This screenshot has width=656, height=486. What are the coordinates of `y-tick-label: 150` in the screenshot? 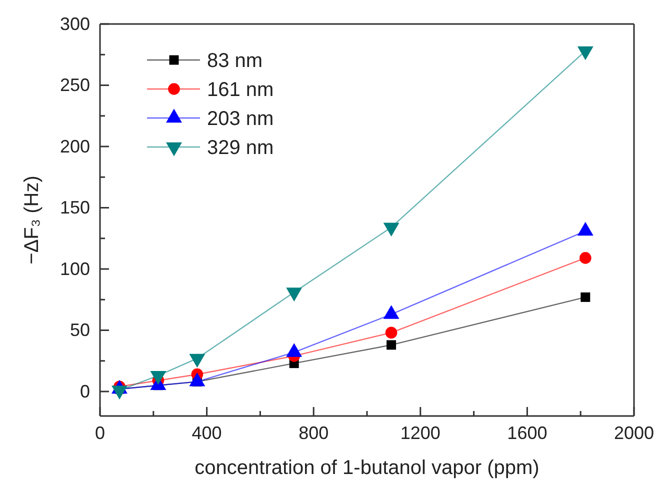 It's located at (75, 208).